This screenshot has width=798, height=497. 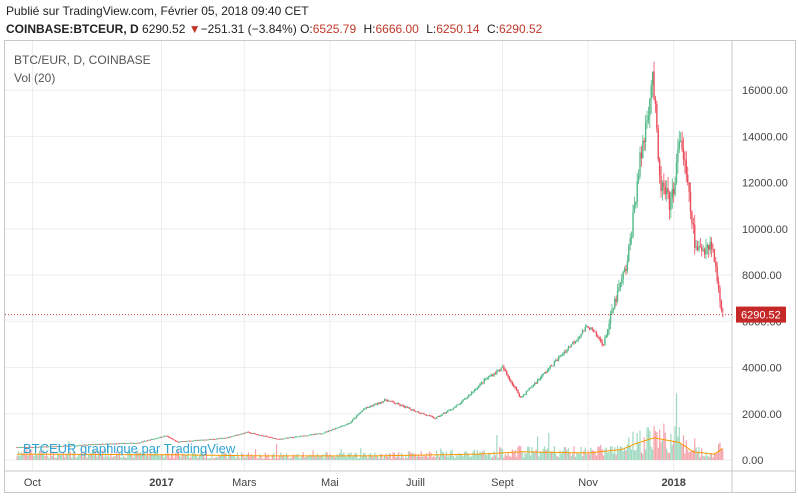 I want to click on chart-legend-title: BTC/EUR, D, COINBASE, so click(x=82, y=60).